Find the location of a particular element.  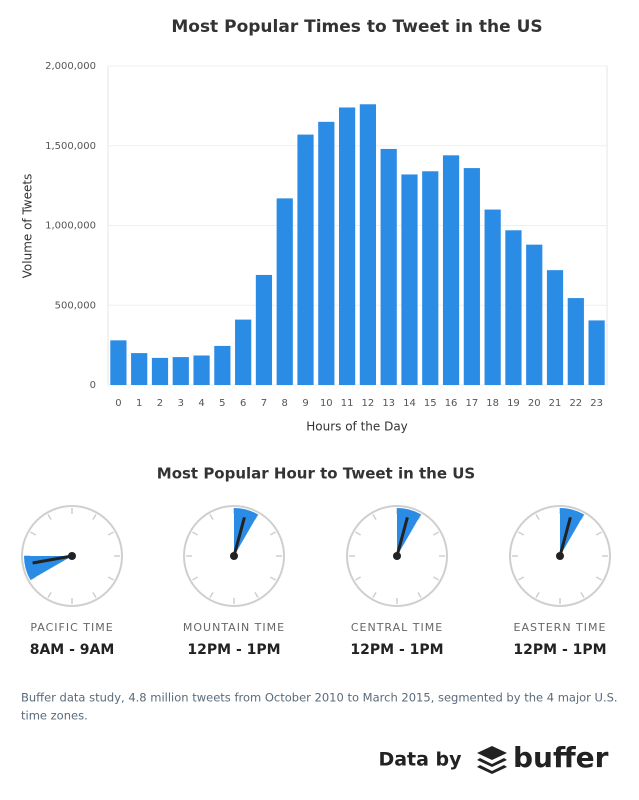

y-tick-label: 1,500,000 is located at coordinates (70, 146).